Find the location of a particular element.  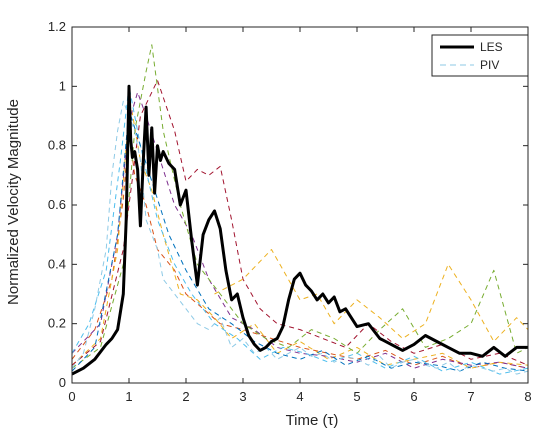

y-tick-label: 0.2 is located at coordinates (57, 323).